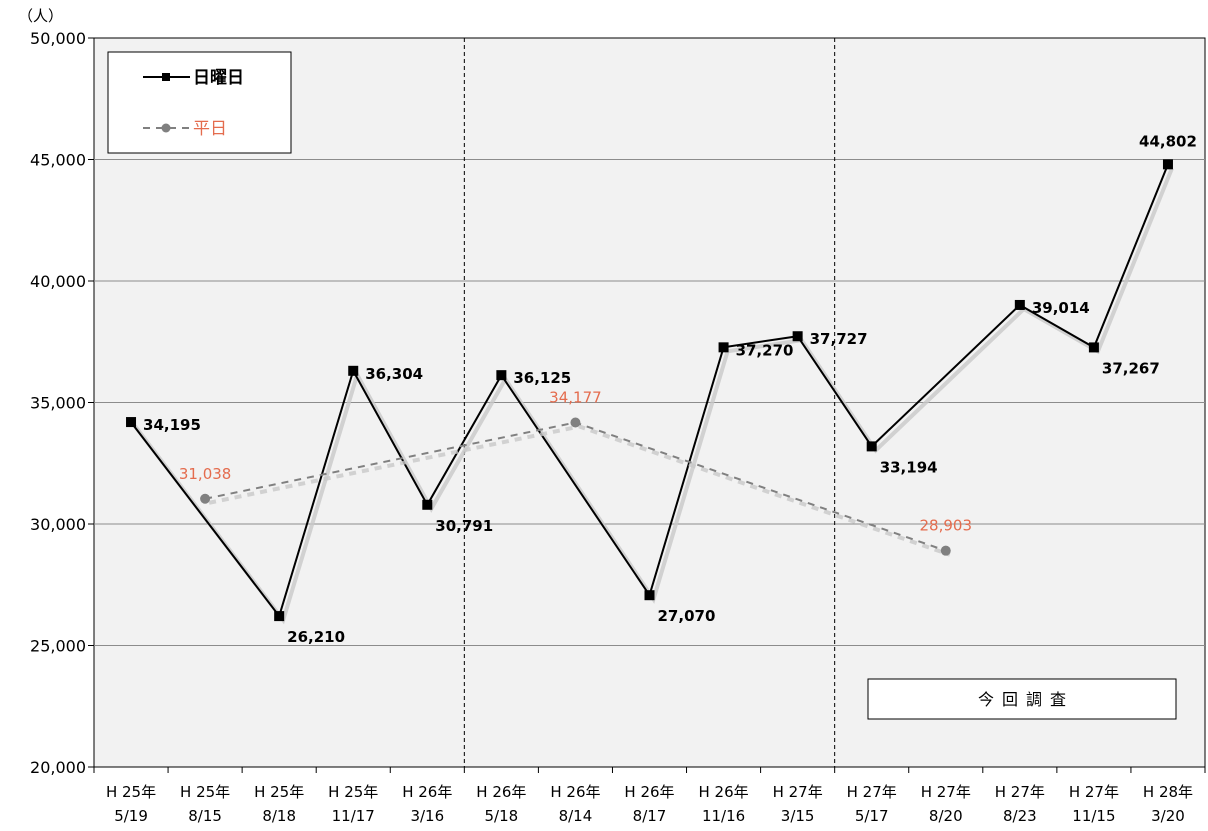 The width and height of the screenshot is (1208, 831). Describe the element at coordinates (872, 816) in the screenshot. I see `x-tick-label: 5/17` at that location.